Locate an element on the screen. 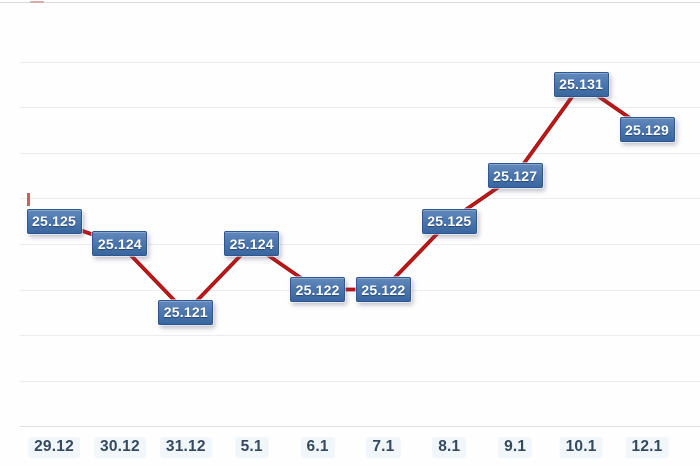 The image size is (700, 466). x-tick-label: 29.12 is located at coordinates (54, 447).